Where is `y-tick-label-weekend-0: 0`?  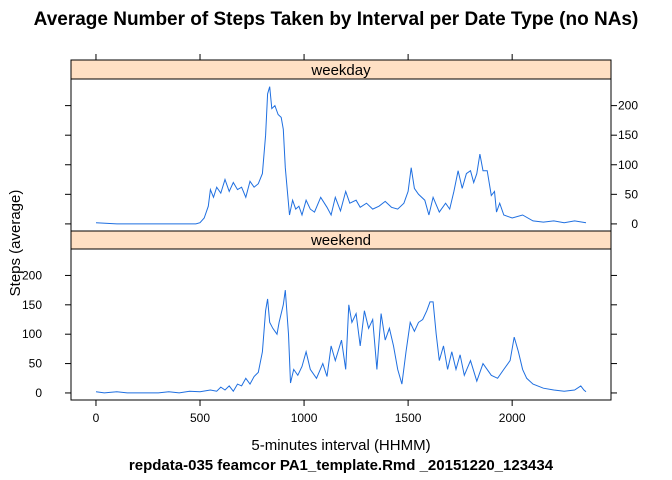 y-tick-label-weekend-0: 0 is located at coordinates (38, 393).